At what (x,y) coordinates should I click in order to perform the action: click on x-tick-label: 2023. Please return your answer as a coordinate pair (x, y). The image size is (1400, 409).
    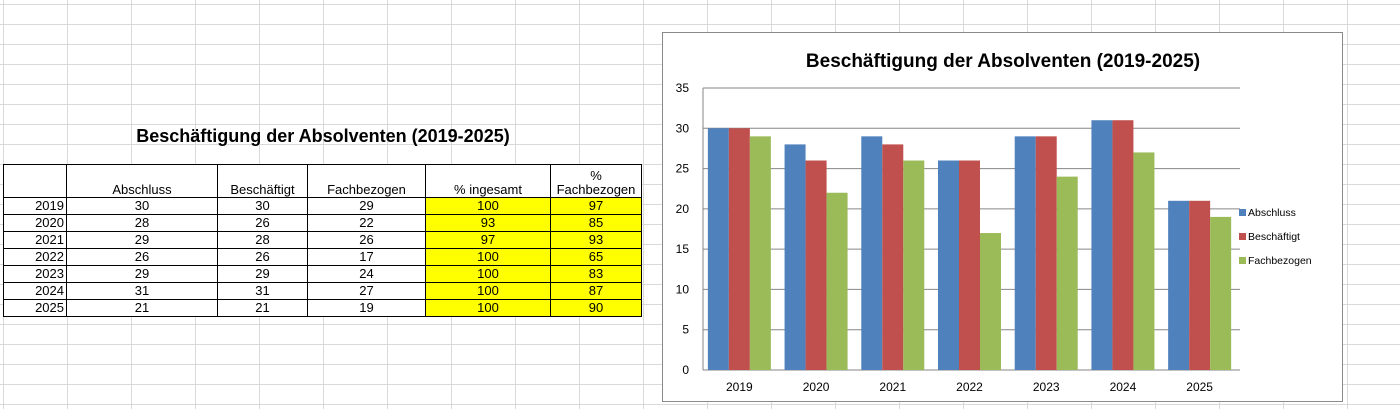
    Looking at the image, I should click on (1046, 387).